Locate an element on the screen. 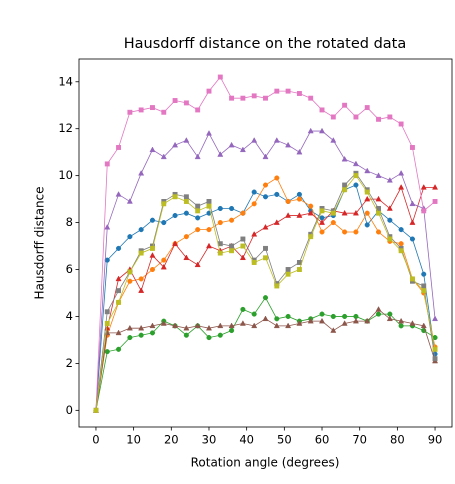 This screenshot has width=455, height=484. y-tick-label: 8 is located at coordinates (69, 222).